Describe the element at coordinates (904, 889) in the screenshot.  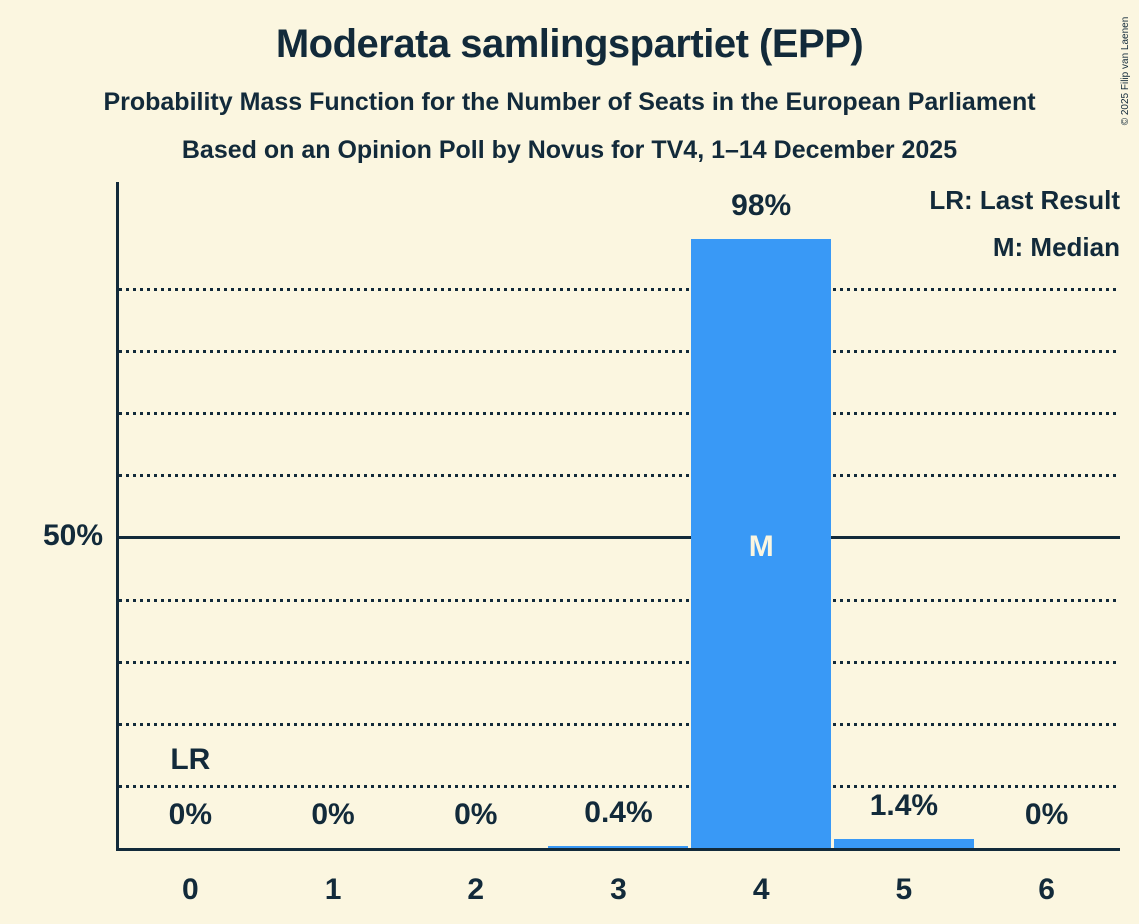
I see `x-tick-seat-5: 5` at that location.